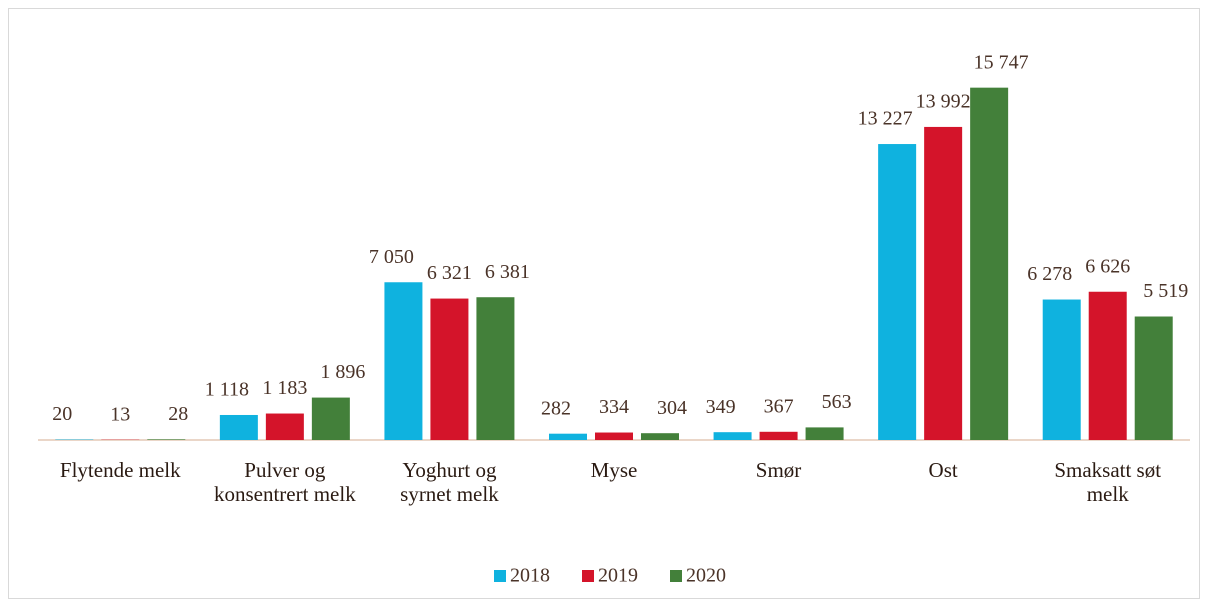 Image resolution: width=1208 pixels, height=605 pixels. Describe the element at coordinates (120, 414) in the screenshot. I see `data-label: 13` at that location.